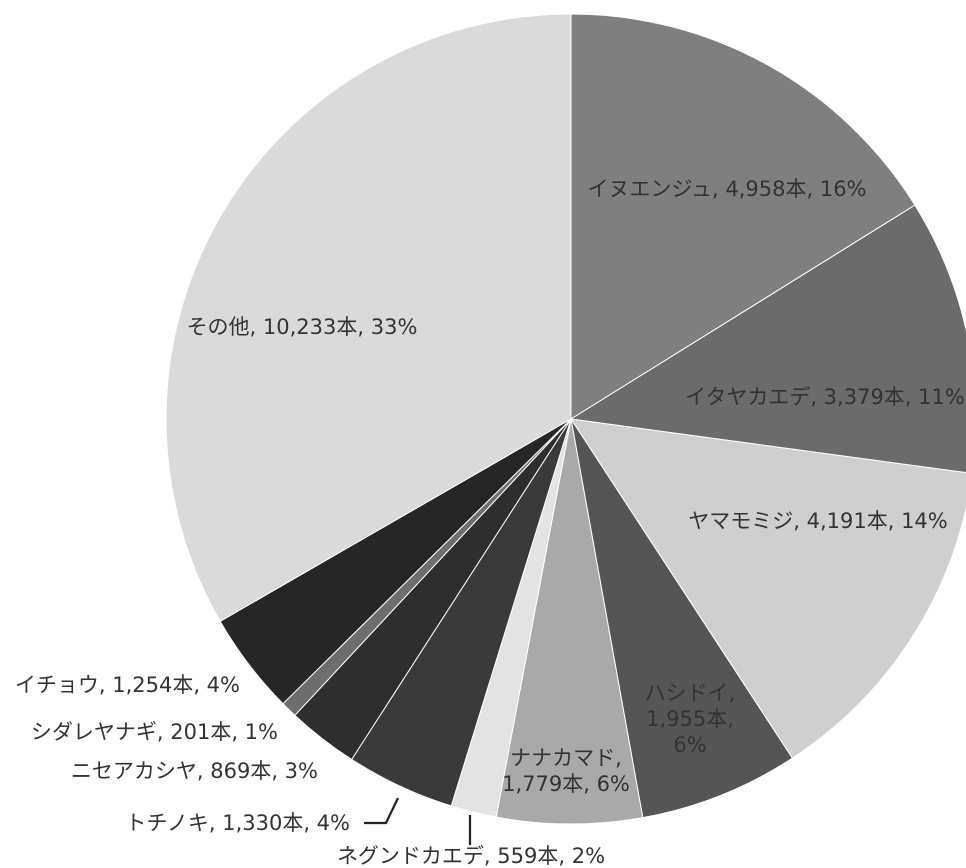 The height and width of the screenshot is (868, 966). I want to click on slice-label-line: ネグンドカエデ, 559本, 2%, so click(471, 856).